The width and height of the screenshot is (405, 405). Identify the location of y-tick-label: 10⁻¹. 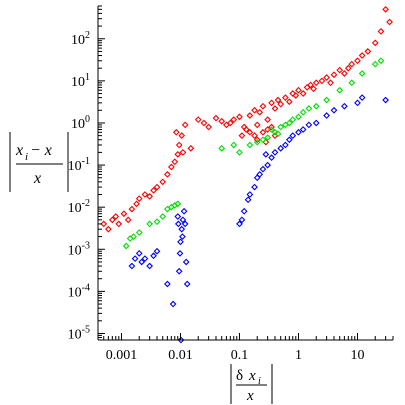
(79, 165).